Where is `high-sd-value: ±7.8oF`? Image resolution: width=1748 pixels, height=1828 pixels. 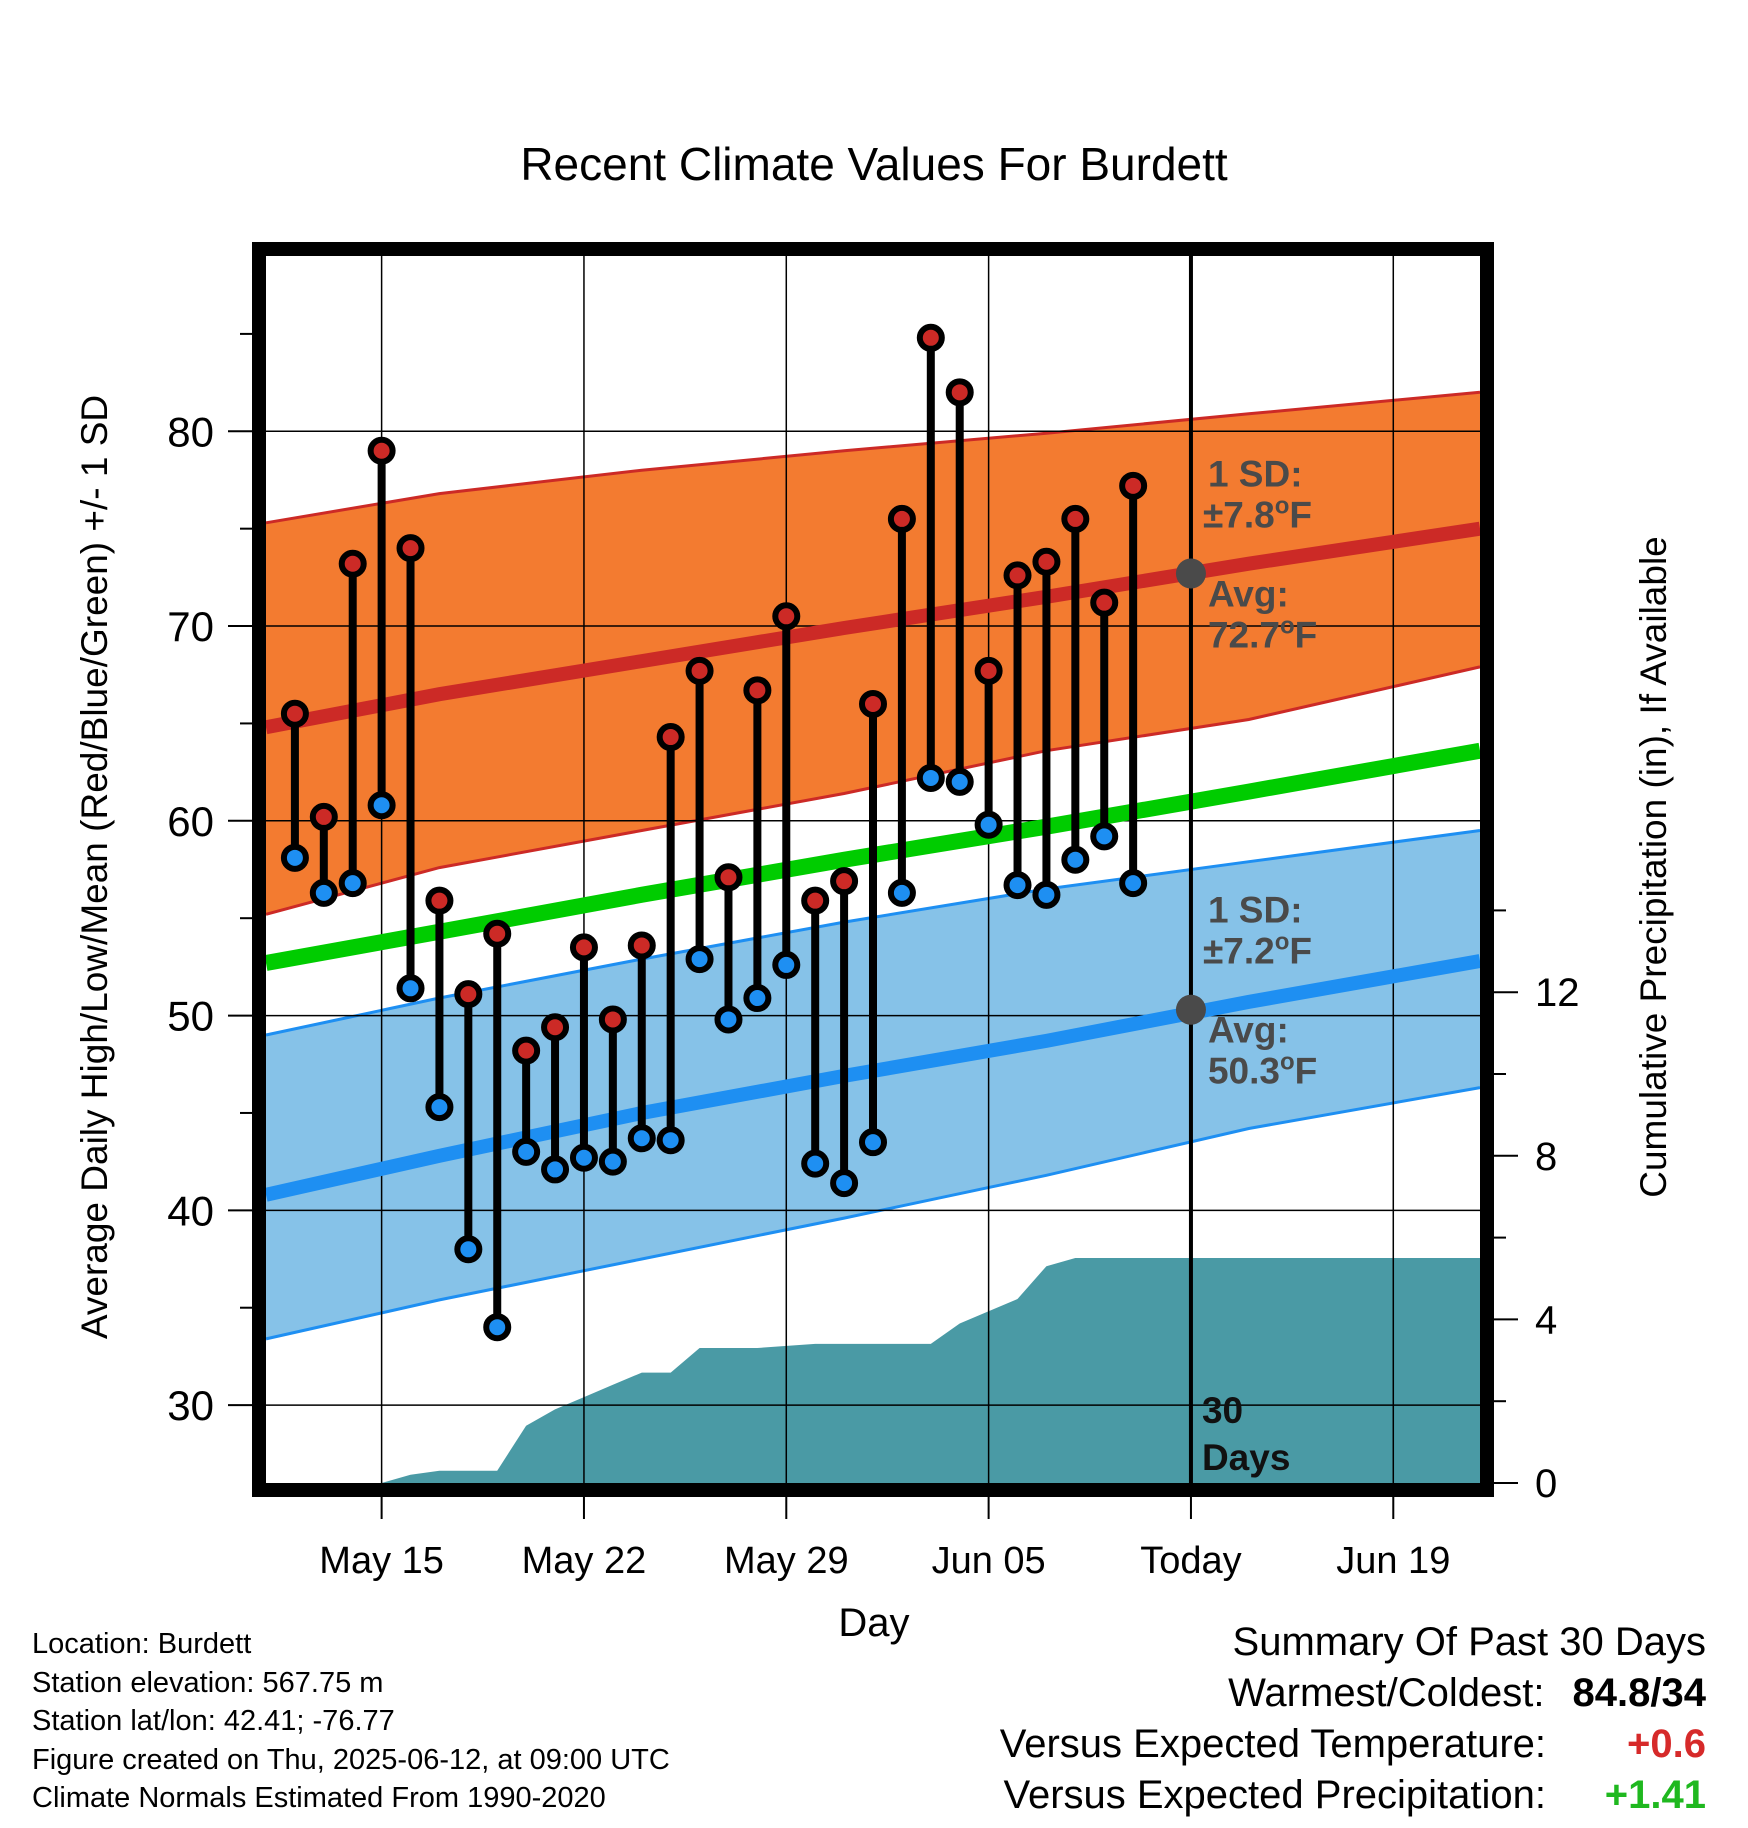 high-sd-value: ±7.8oF is located at coordinates (1257, 513).